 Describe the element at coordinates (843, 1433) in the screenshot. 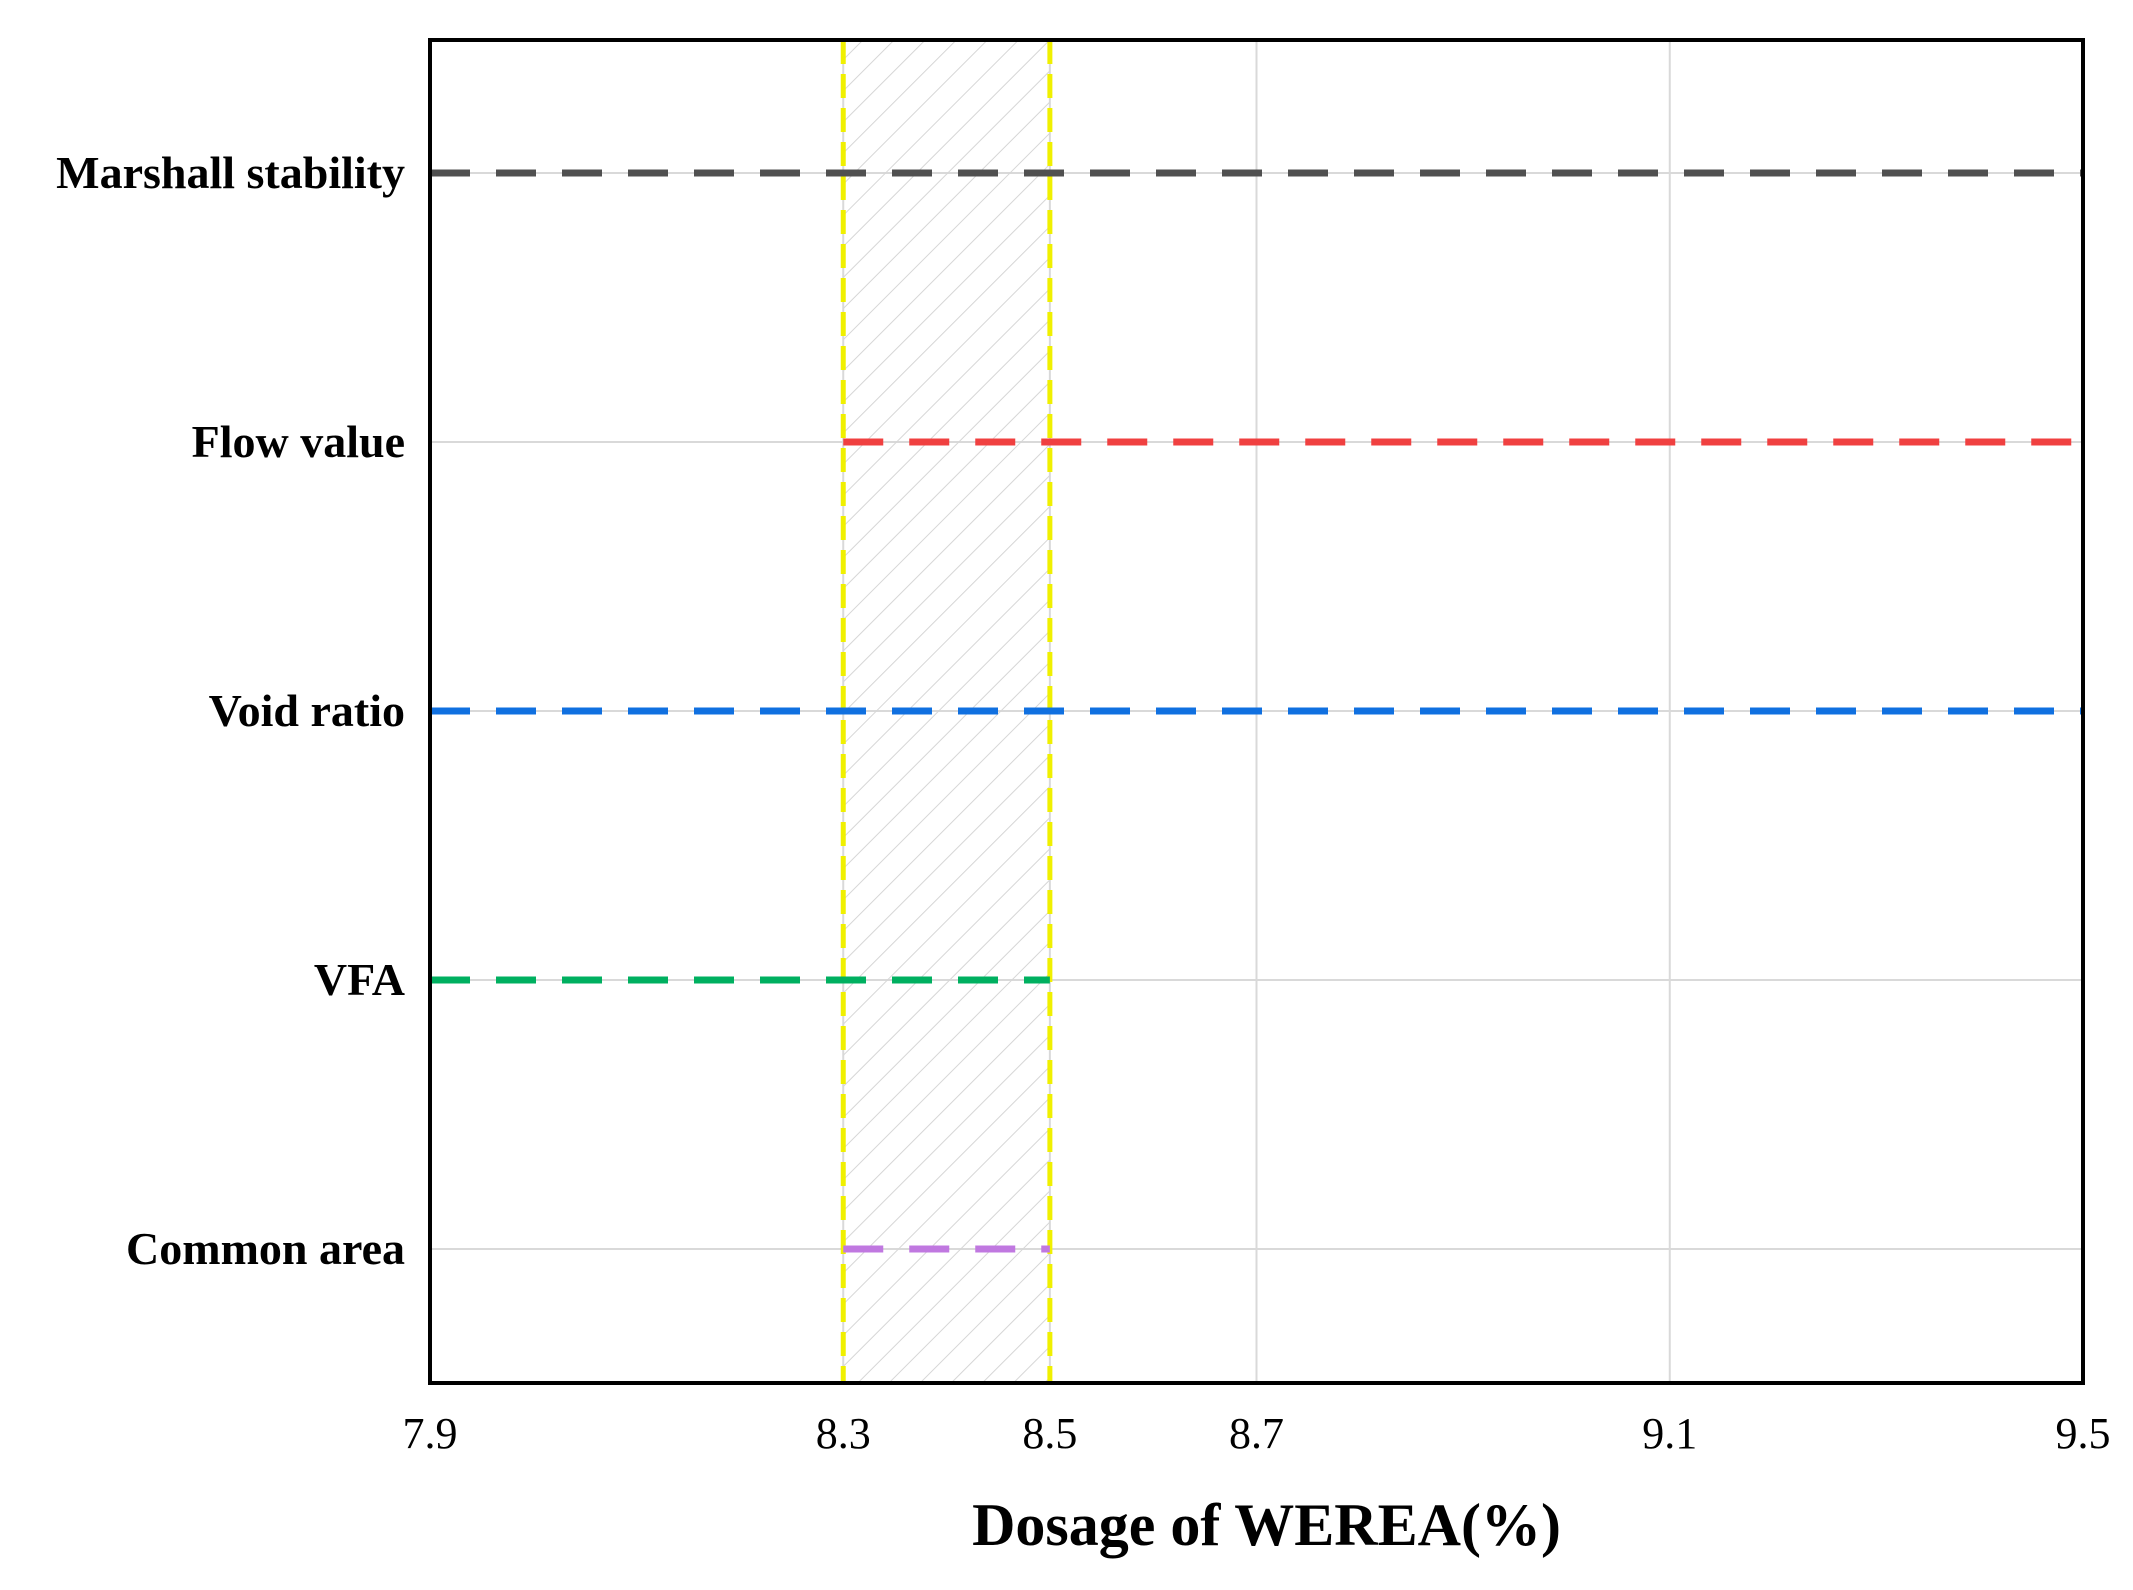

I see `x-tick-label-8-3: 8.3` at that location.